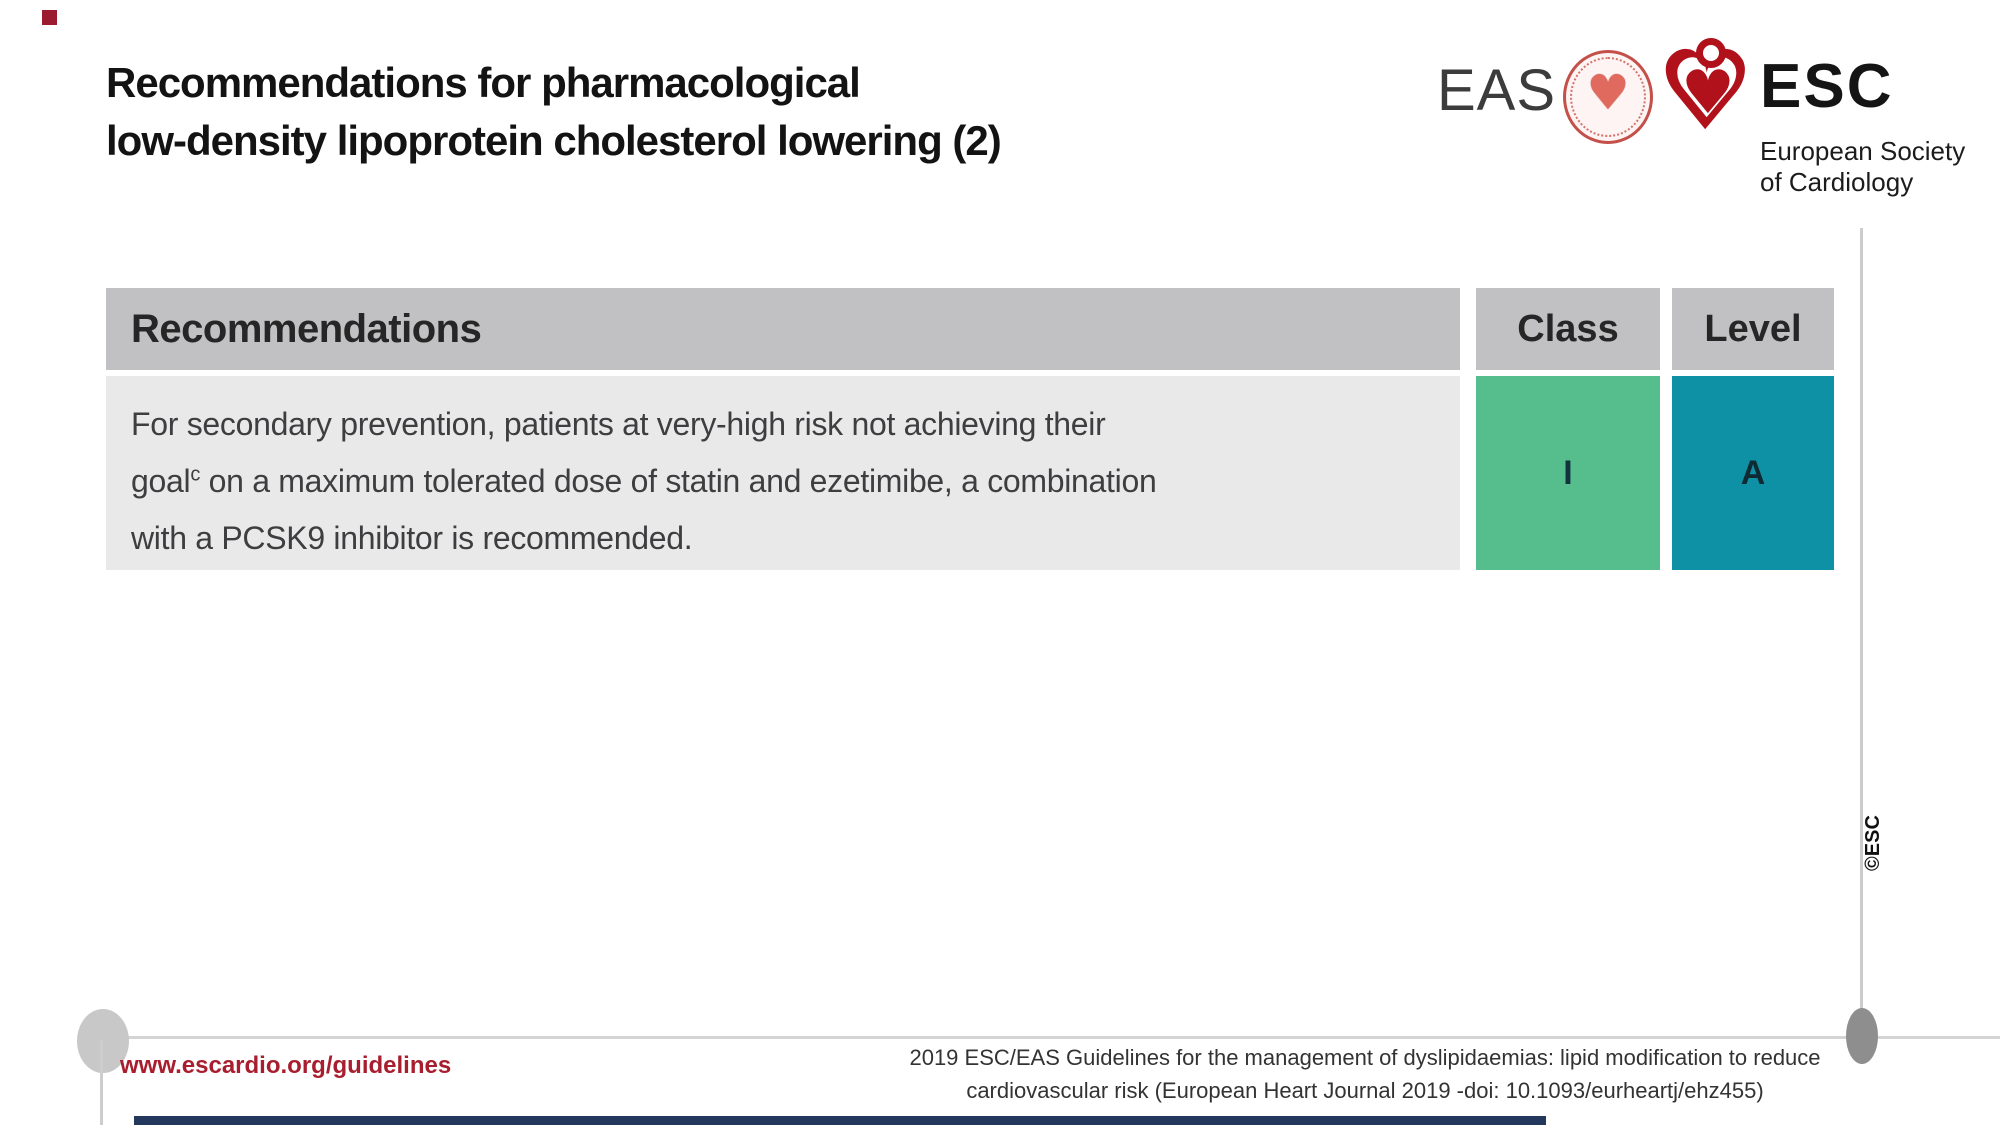  Describe the element at coordinates (1497, 90) in the screenshot. I see `eas-logo-text: EAS` at that location.